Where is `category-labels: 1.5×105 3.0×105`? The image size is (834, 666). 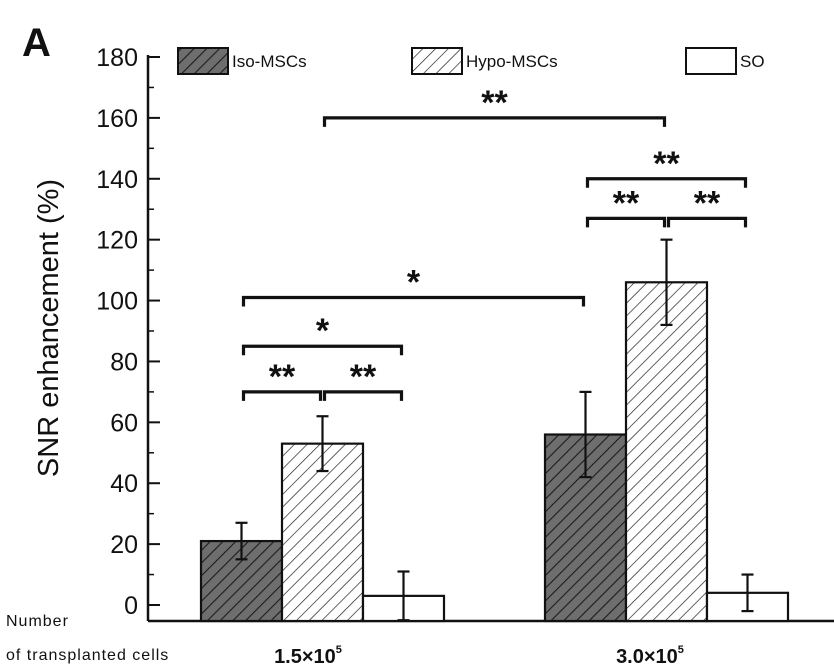
category-labels: 1.5×105 3.0×105 is located at coordinates (479, 655).